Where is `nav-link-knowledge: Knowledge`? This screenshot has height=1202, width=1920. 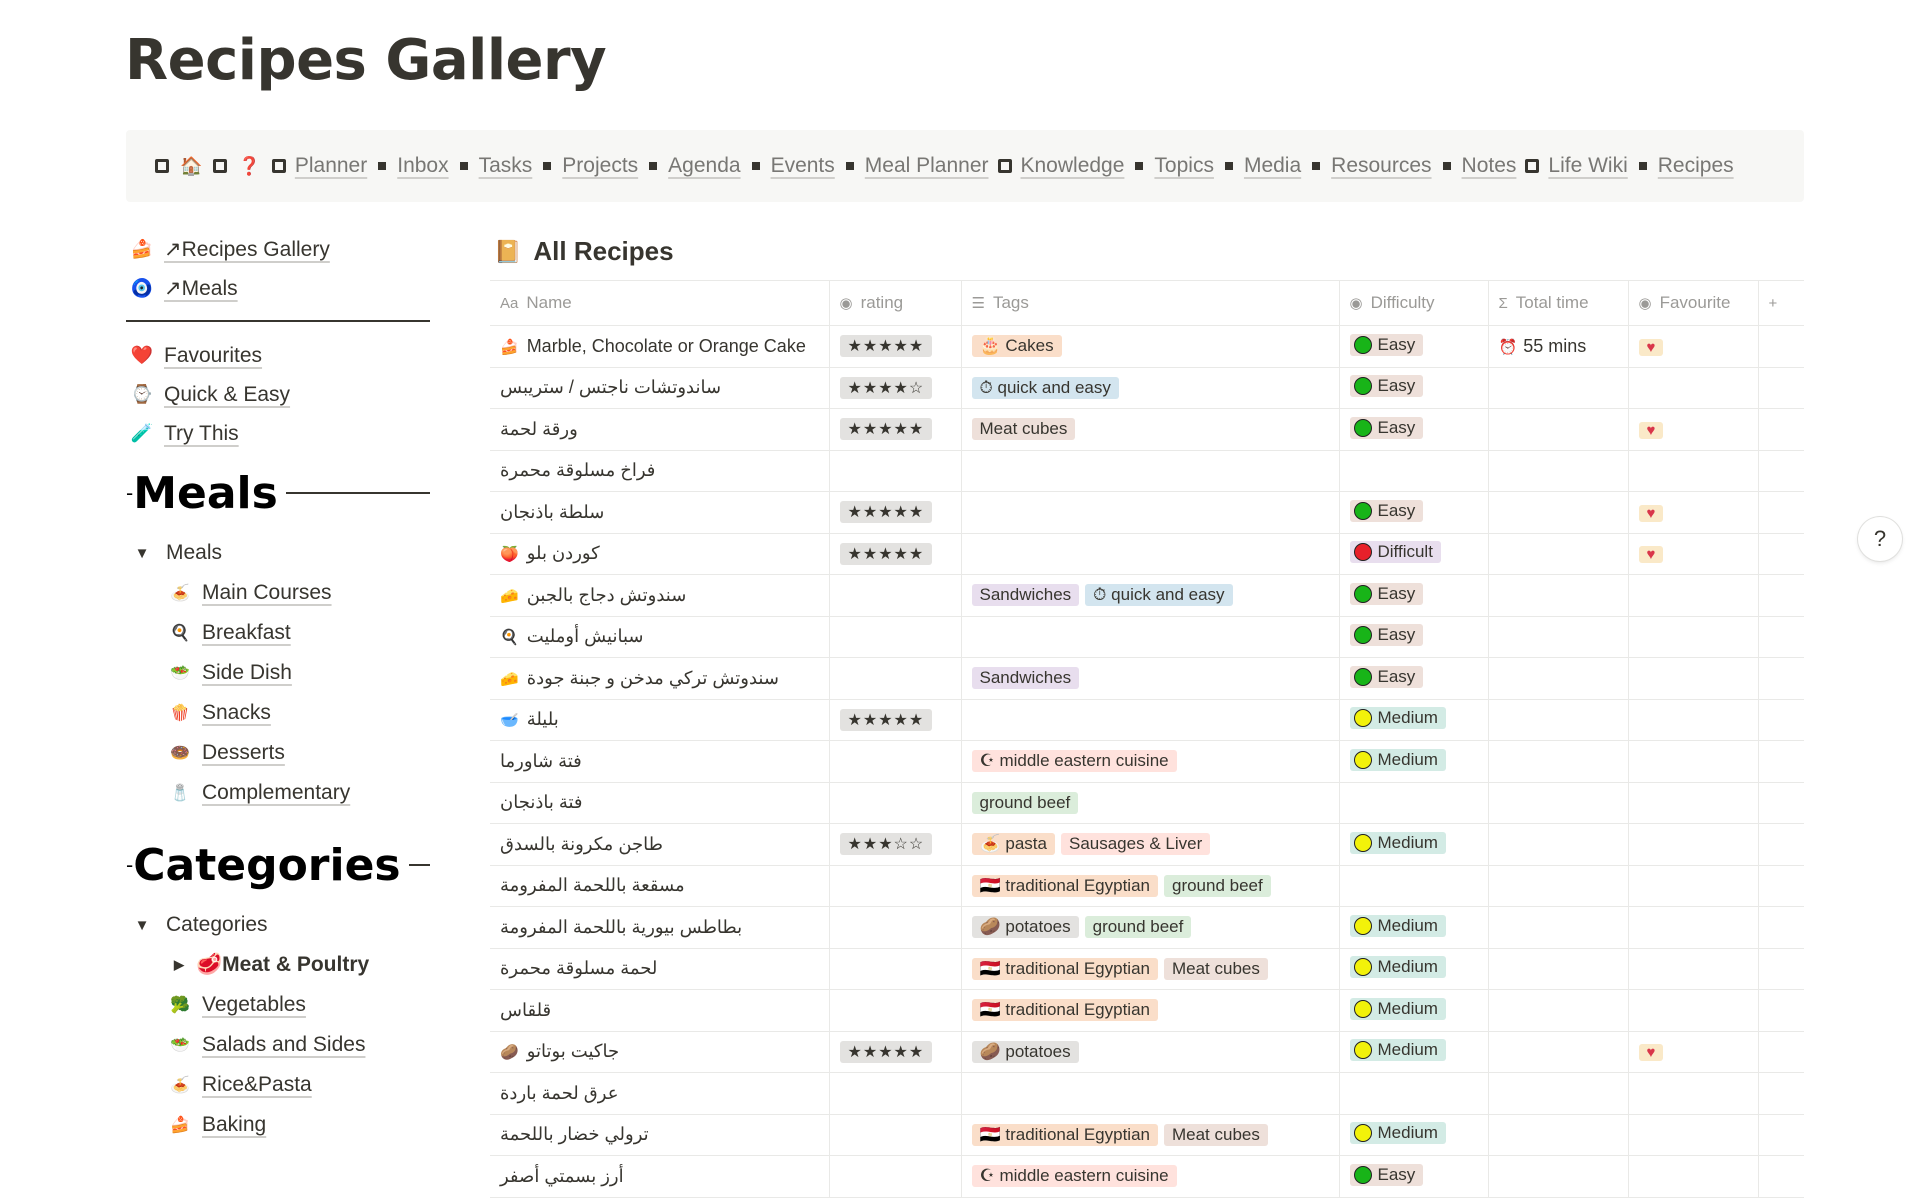 nav-link-knowledge: Knowledge is located at coordinates (1072, 165).